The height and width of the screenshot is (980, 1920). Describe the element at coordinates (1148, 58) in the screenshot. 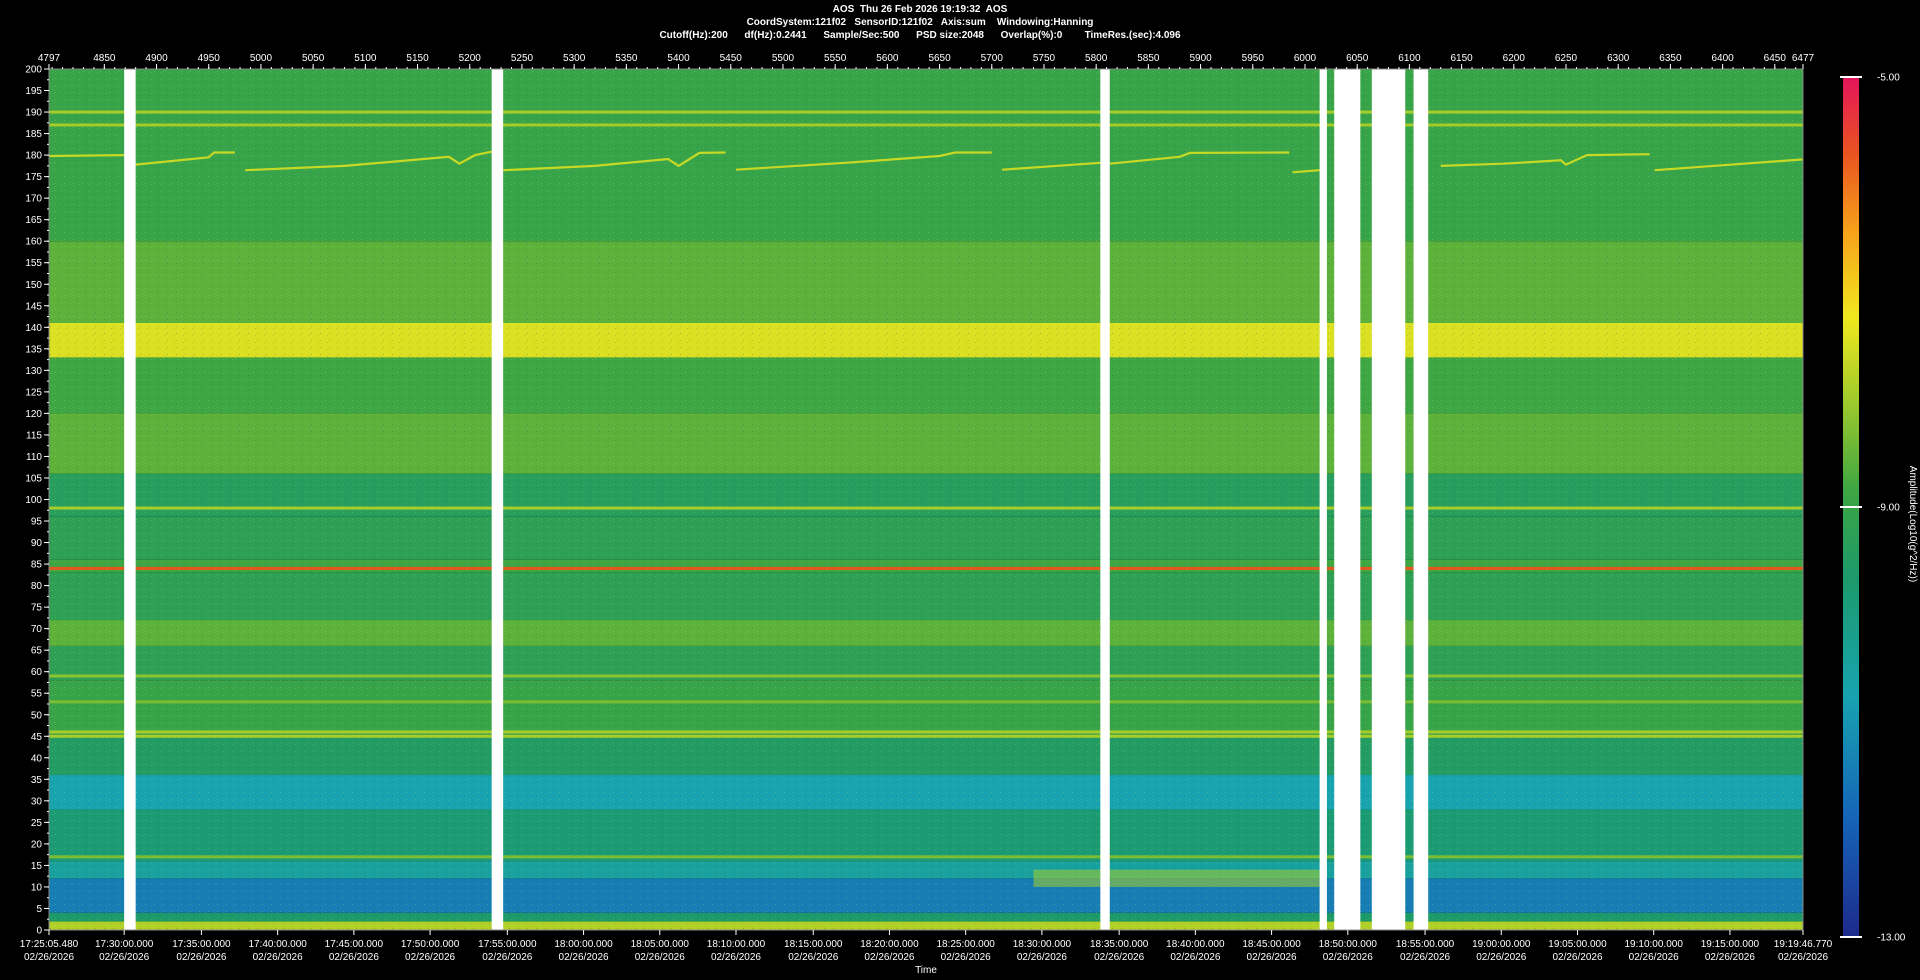

I see `segment-tick-label: 5850` at that location.